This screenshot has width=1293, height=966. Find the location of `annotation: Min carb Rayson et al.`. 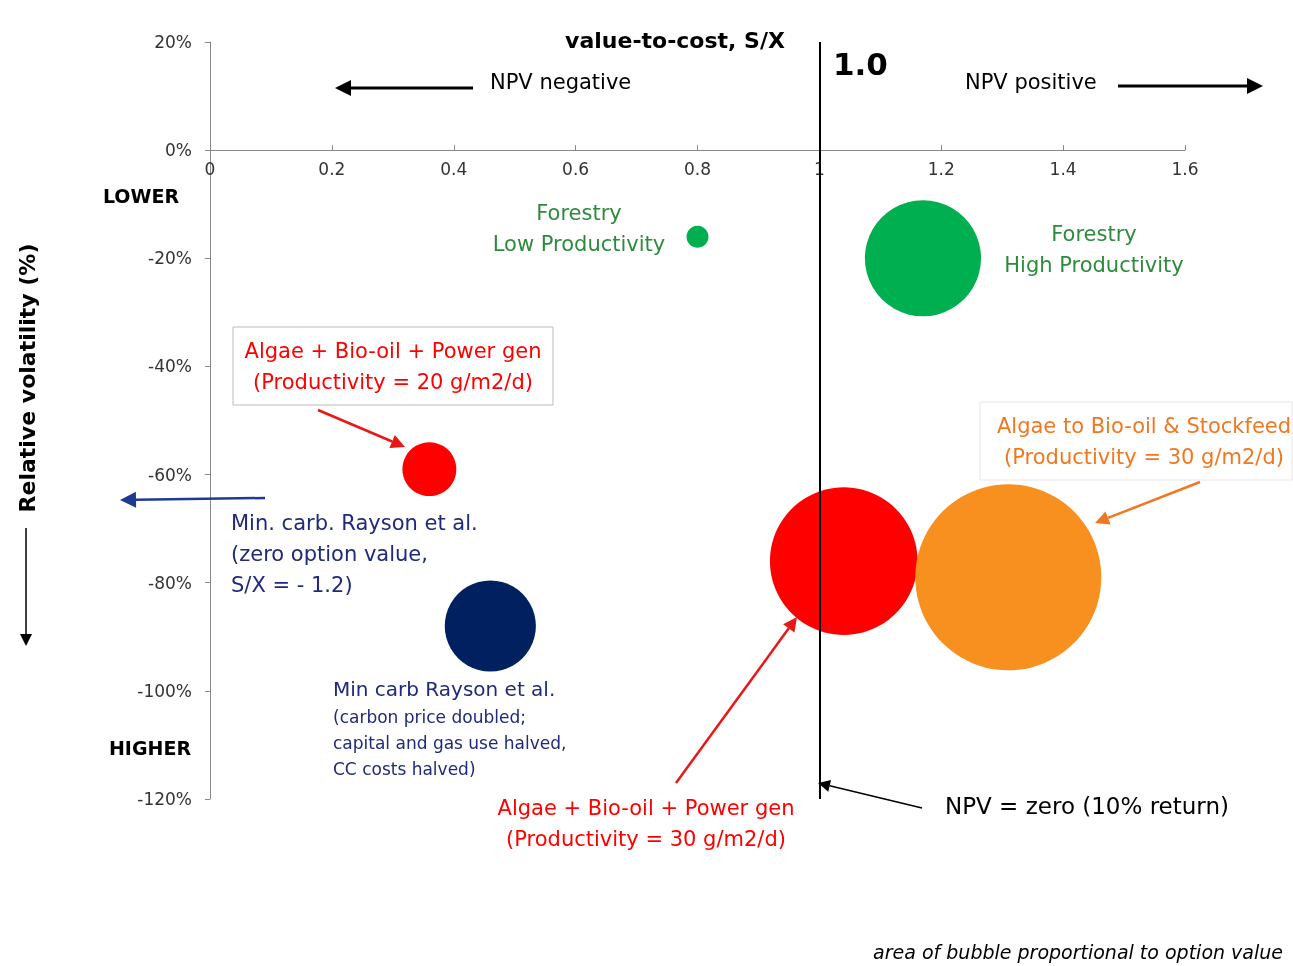

annotation: Min carb Rayson et al. is located at coordinates (444, 689).